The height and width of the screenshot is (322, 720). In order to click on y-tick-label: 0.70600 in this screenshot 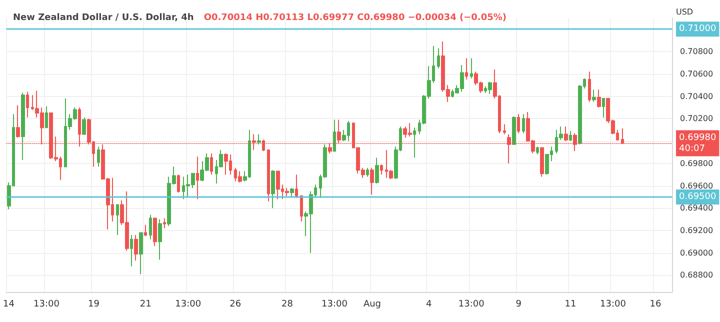, I will do `click(697, 73)`.